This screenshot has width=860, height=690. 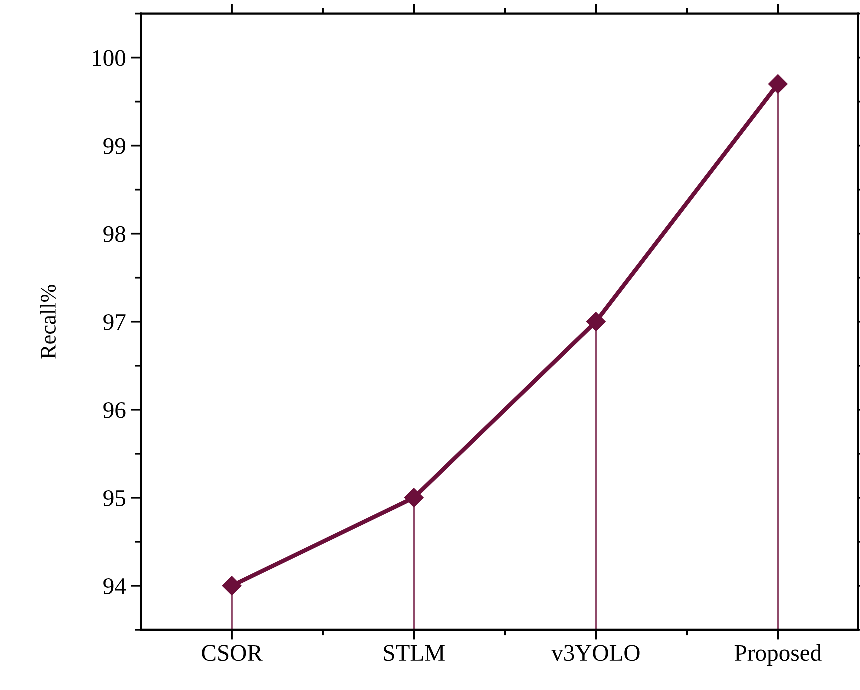 I want to click on y-tick-label: 99, so click(x=115, y=146).